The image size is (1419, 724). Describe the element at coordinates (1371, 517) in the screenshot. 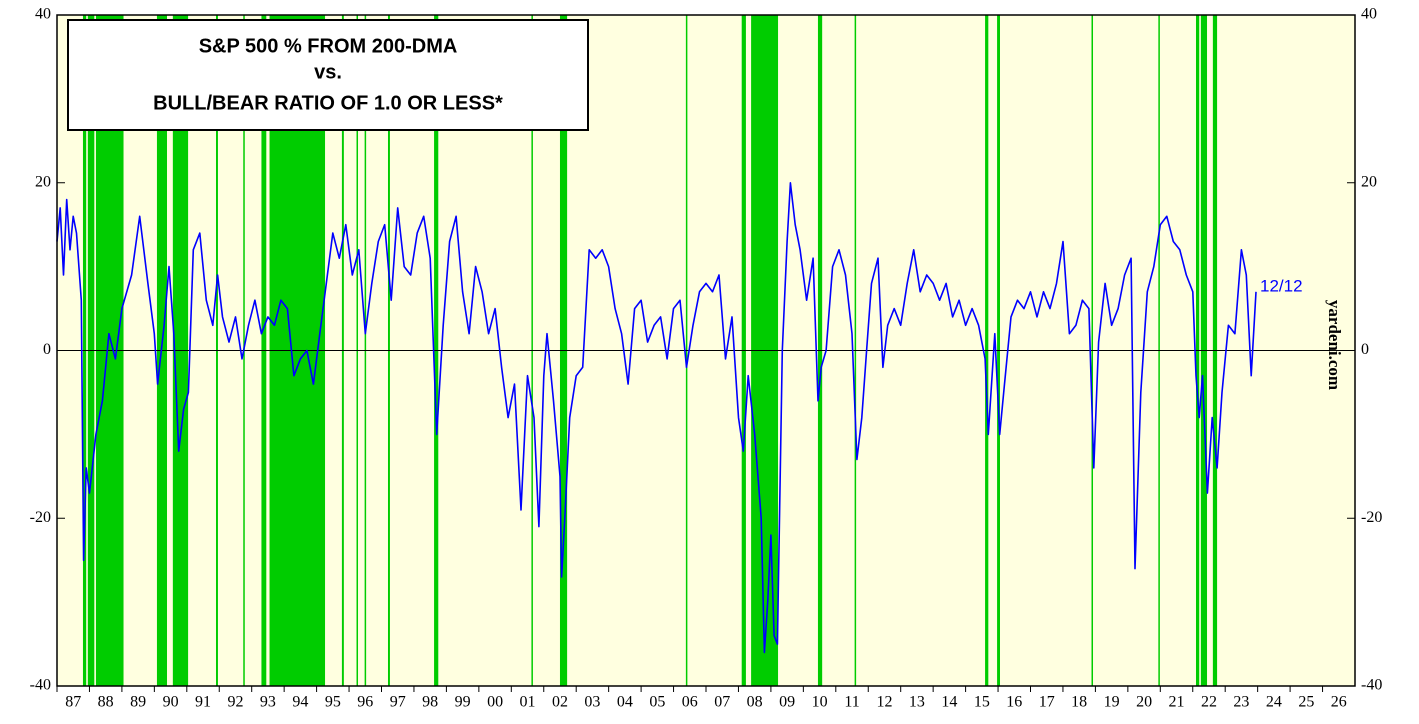

I see `y2-tick-label: -20` at that location.